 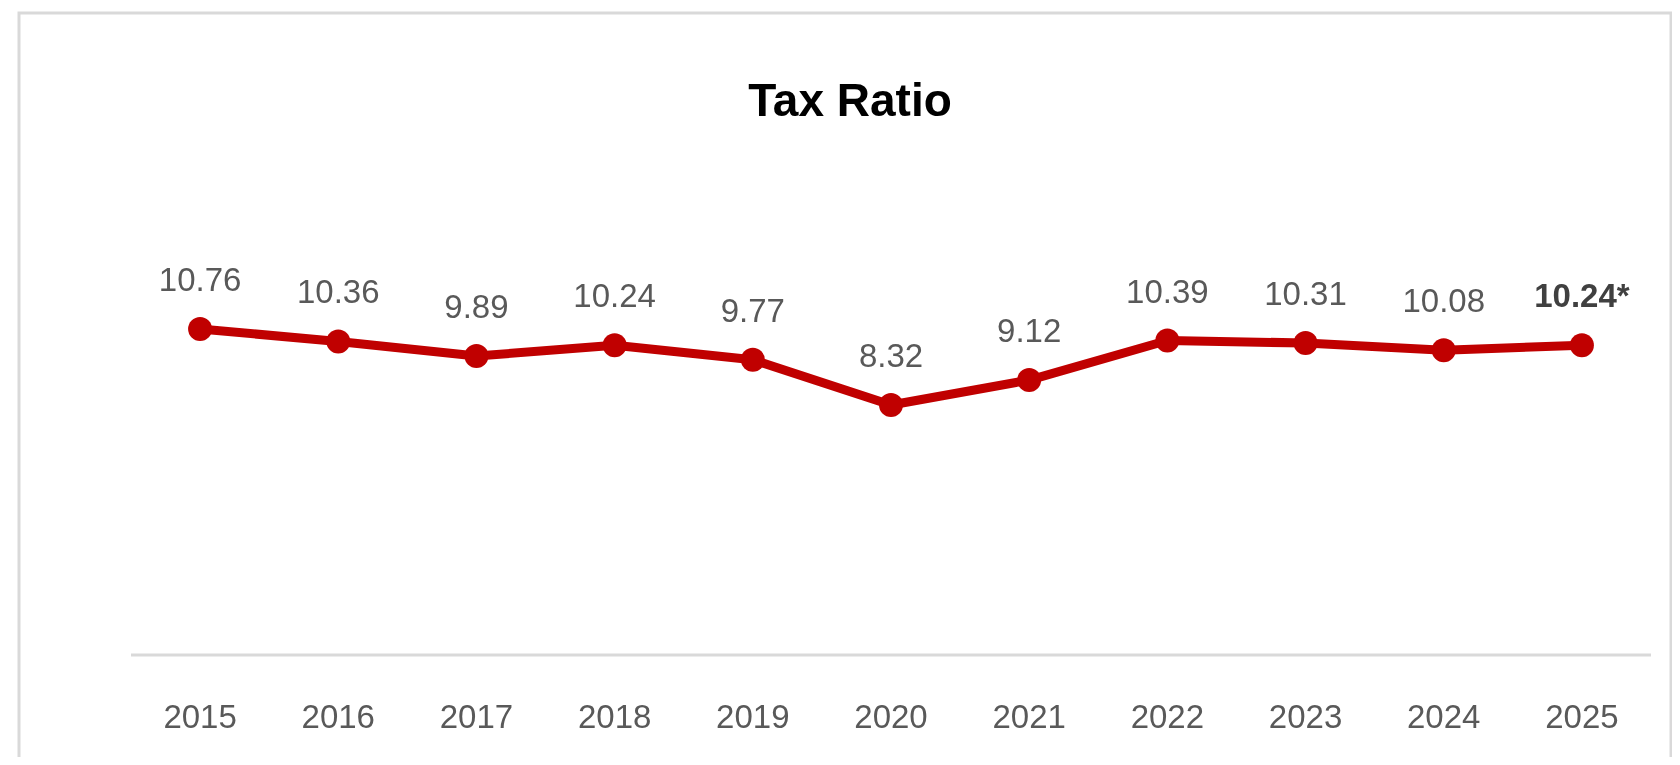 What do you see at coordinates (752, 310) in the screenshot?
I see `data-label: 9.77` at bounding box center [752, 310].